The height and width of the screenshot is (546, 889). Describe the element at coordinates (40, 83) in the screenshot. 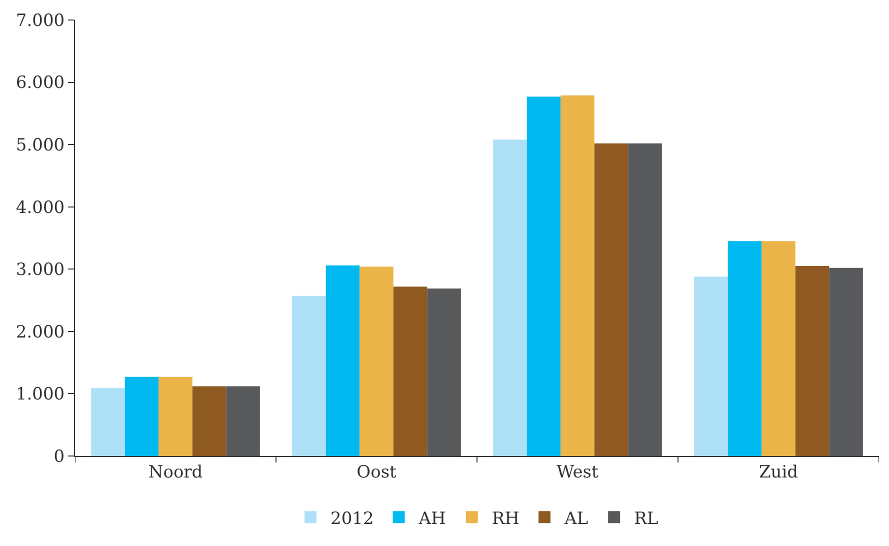

I see `y-tick-label: 6.000` at that location.